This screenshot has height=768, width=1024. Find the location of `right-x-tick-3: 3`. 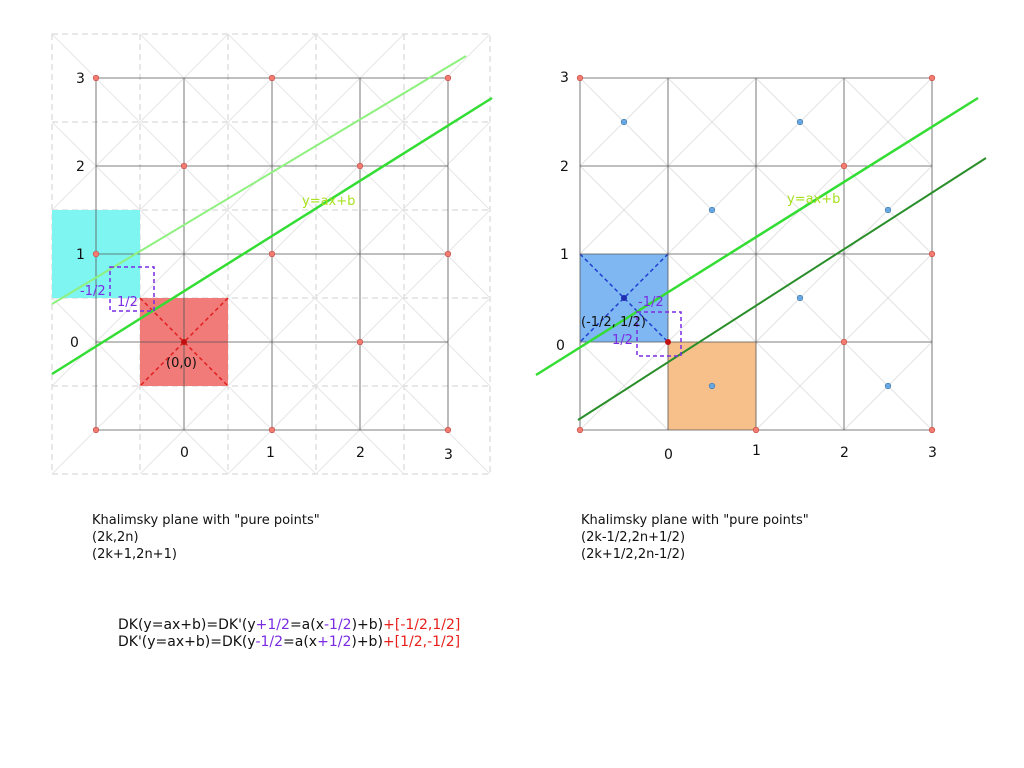

right-x-tick-3: 3 is located at coordinates (932, 453).